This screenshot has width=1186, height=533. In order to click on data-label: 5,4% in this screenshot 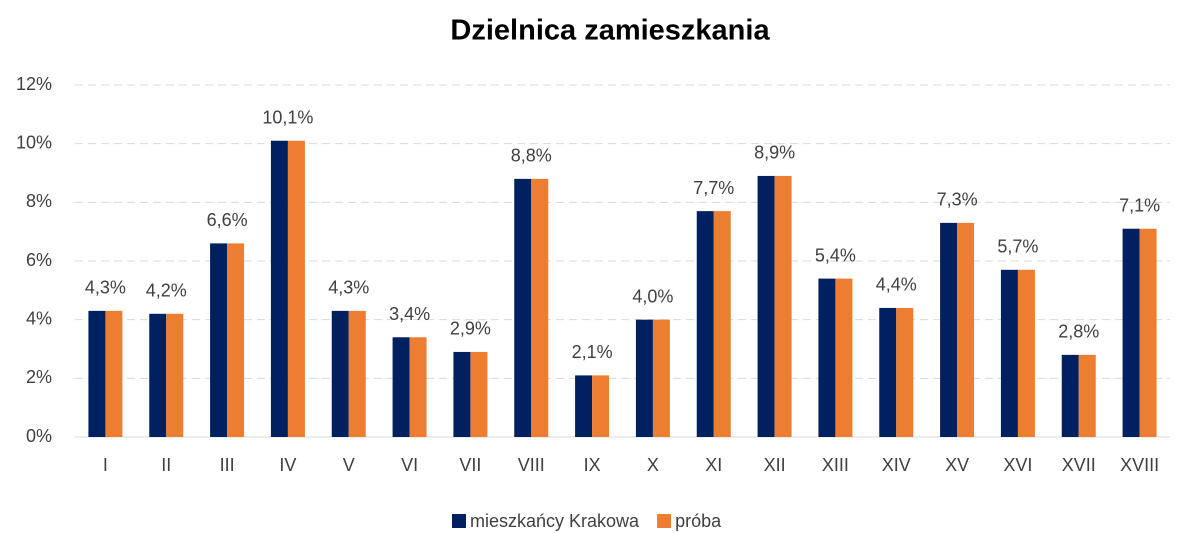, I will do `click(835, 255)`.